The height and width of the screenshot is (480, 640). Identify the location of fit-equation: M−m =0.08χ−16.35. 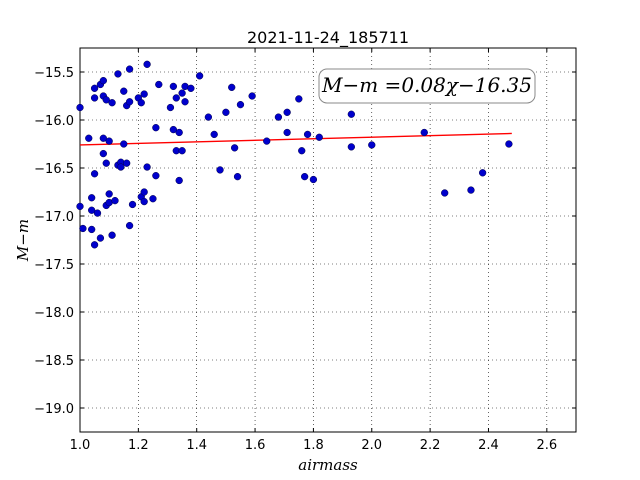
(426, 85).